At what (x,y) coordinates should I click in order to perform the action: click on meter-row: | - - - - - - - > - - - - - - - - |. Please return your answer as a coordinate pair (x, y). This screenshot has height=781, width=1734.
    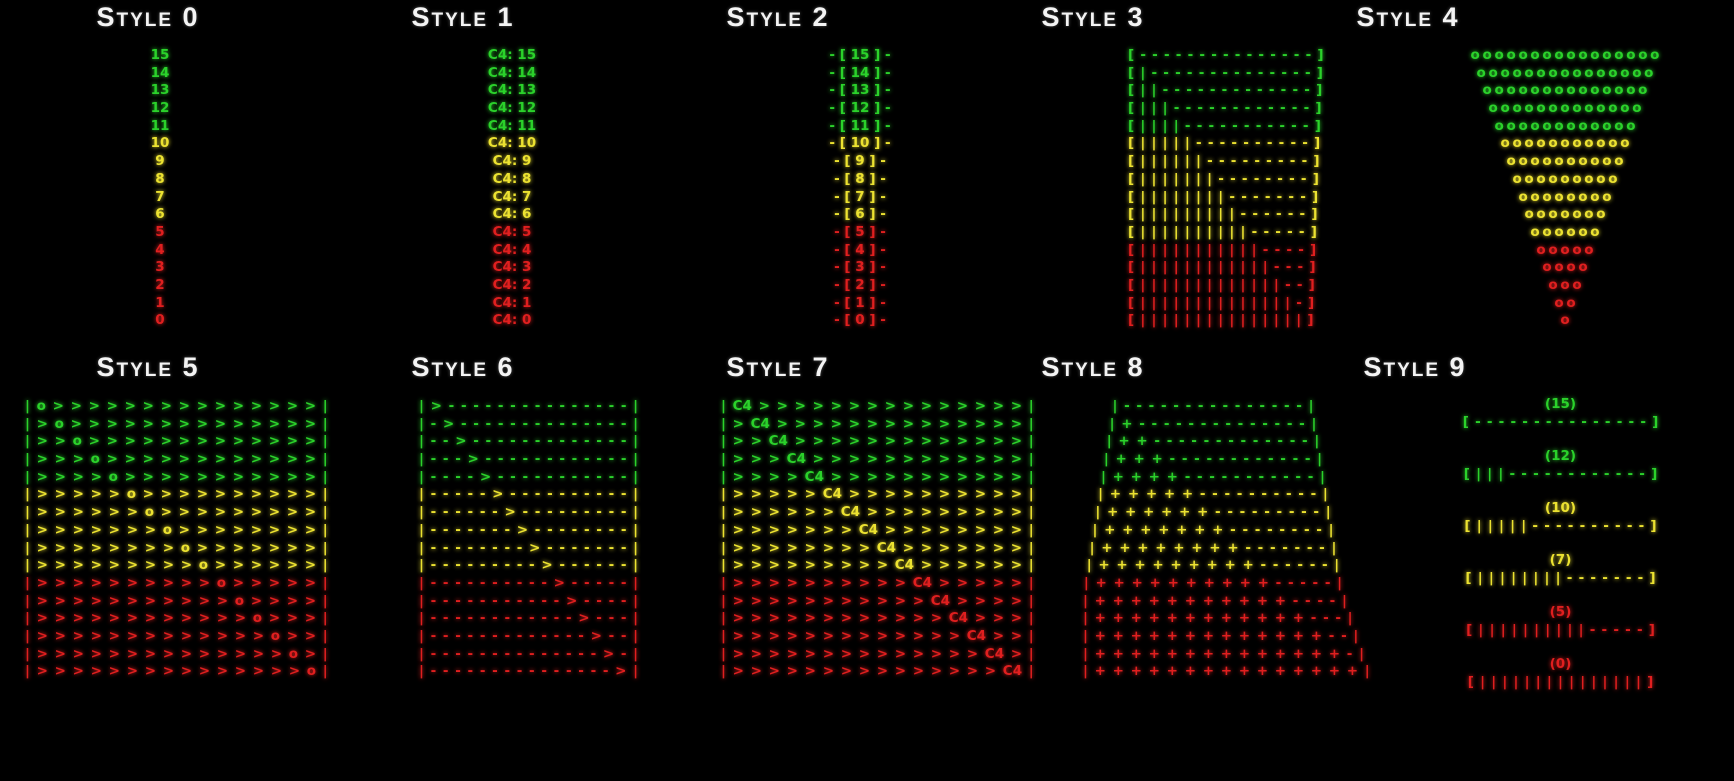
    Looking at the image, I should click on (529, 529).